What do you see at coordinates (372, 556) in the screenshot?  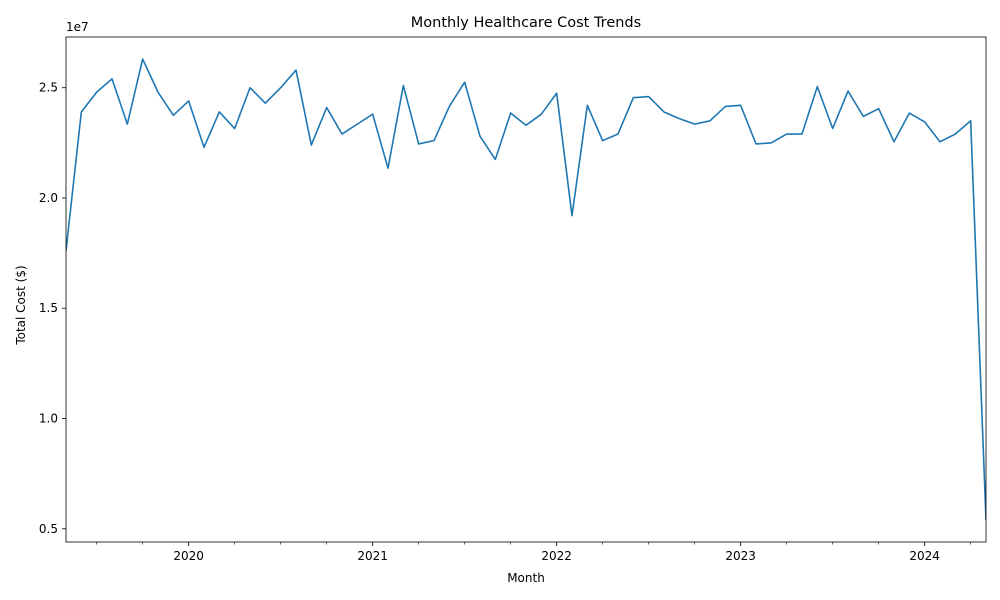 I see `x-tick-label: 2021` at bounding box center [372, 556].